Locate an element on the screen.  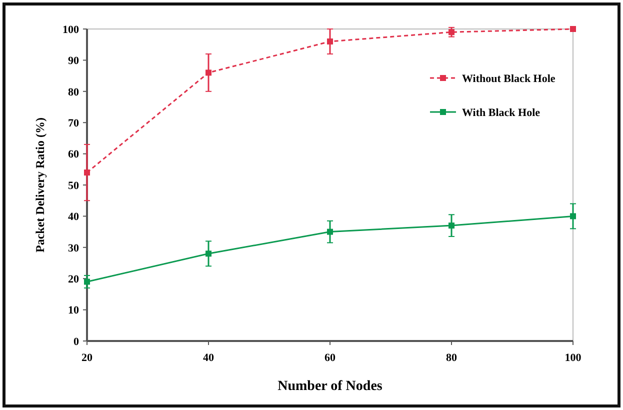
x-tick-label: 20 is located at coordinates (87, 358).